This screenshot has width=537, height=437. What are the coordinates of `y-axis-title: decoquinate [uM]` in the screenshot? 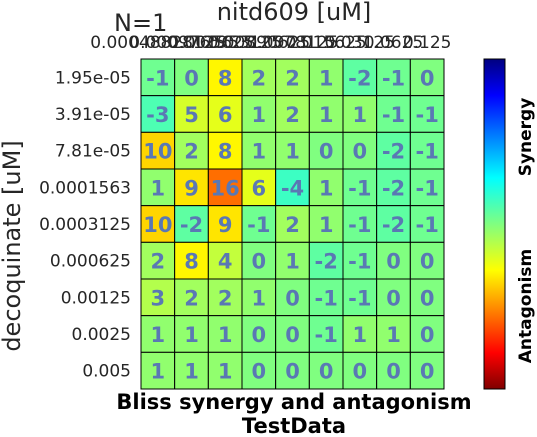 It's located at (13, 245).